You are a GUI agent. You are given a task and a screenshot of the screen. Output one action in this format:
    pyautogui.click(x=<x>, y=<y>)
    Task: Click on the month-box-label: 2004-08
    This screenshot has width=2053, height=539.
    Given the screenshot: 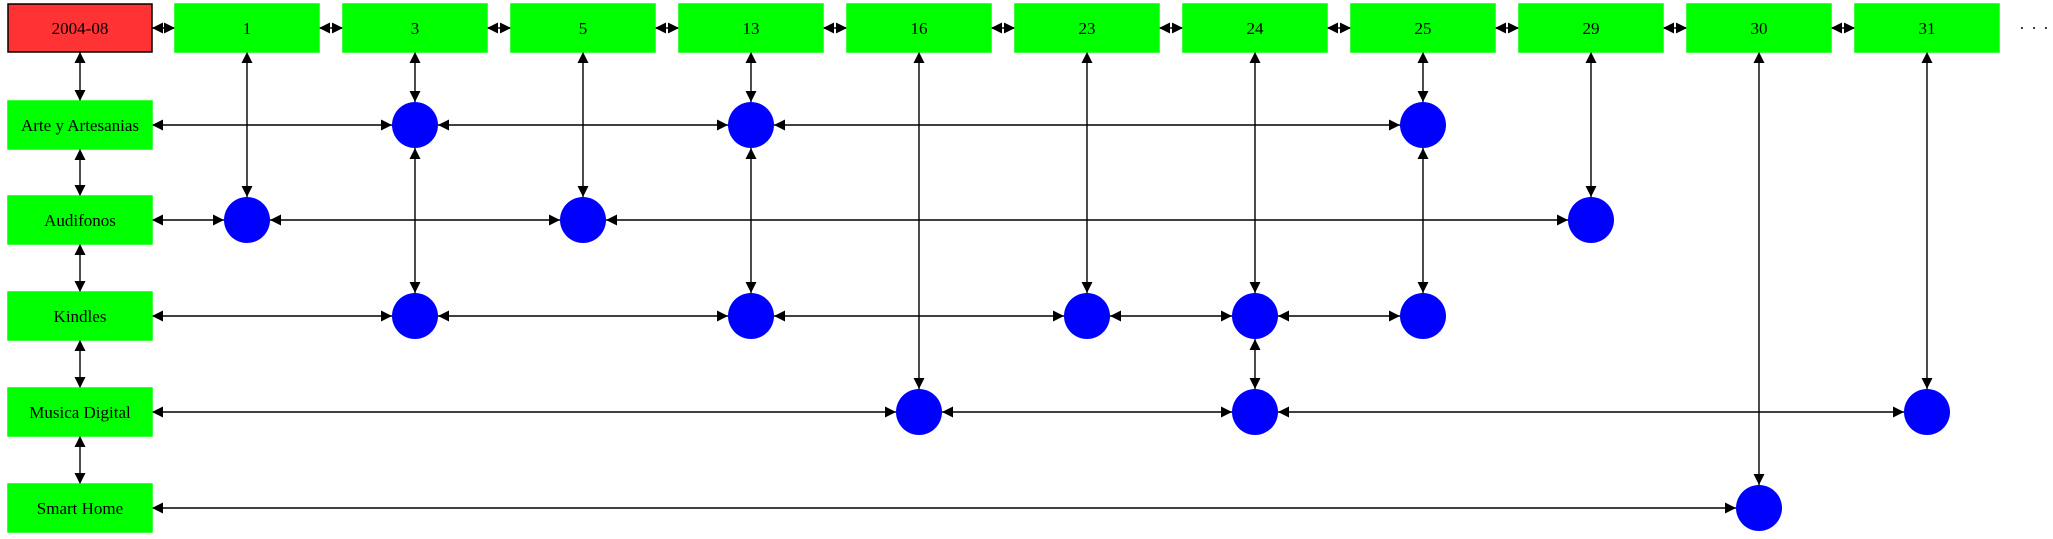 What is the action you would take?
    pyautogui.click(x=80, y=28)
    